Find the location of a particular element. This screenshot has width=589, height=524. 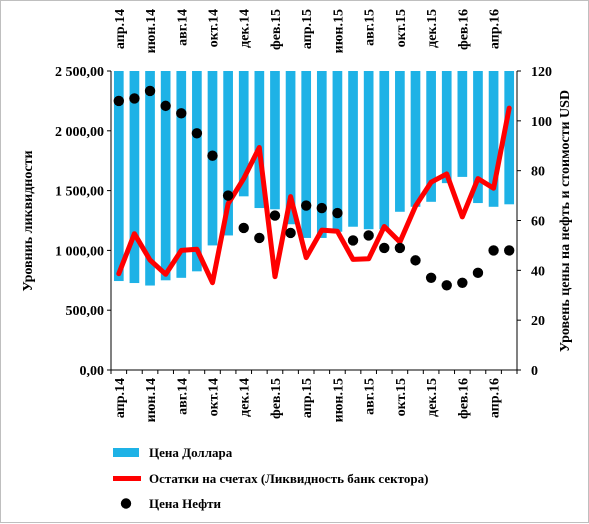

x-bottom-tick-label: апр.14 is located at coordinates (120, 398).